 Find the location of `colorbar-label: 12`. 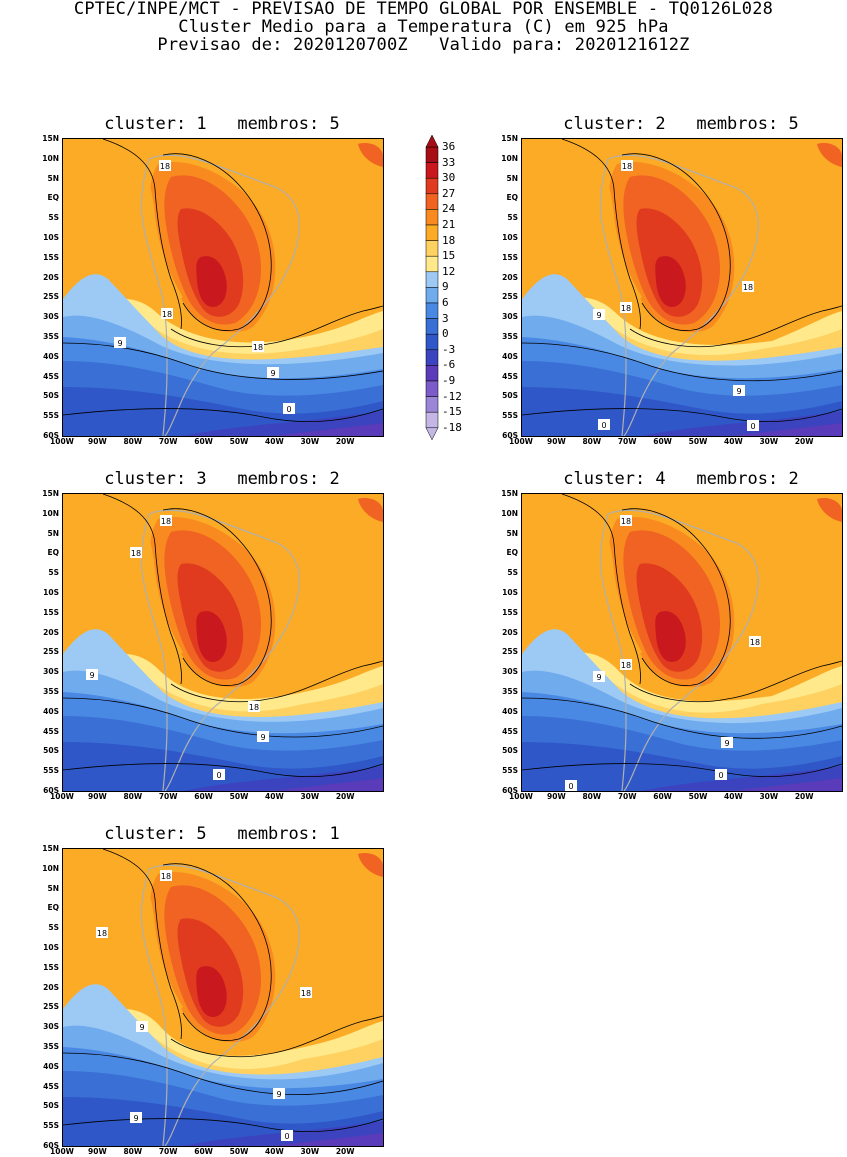

colorbar-label: 12 is located at coordinates (449, 271).